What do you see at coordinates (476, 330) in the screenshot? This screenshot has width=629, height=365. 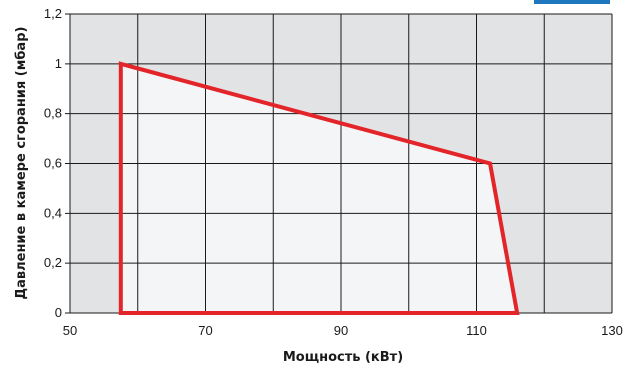 I see `x-tick-label: 110` at bounding box center [476, 330].